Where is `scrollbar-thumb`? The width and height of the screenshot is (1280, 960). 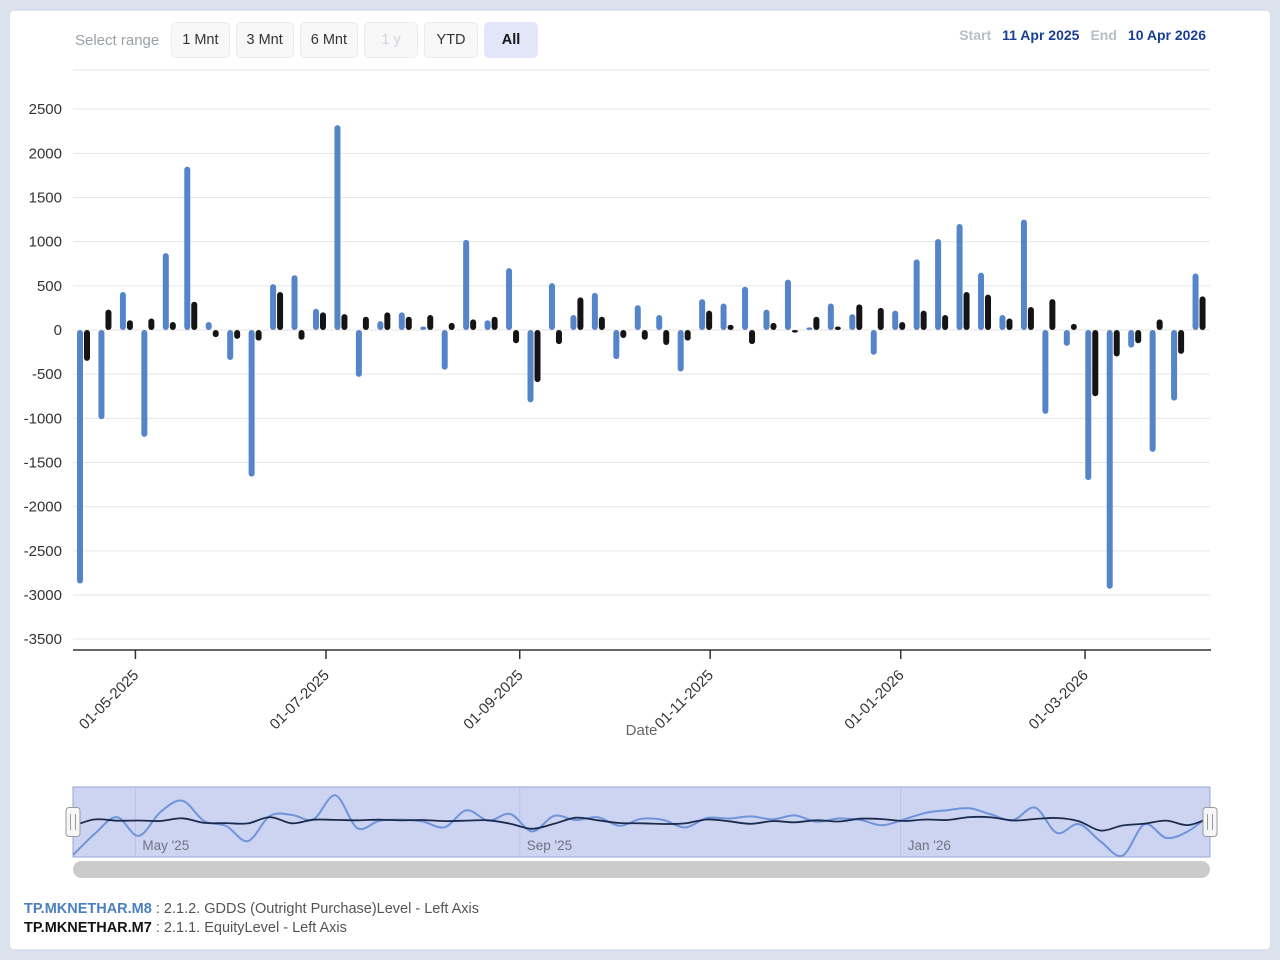
scrollbar-thumb is located at coordinates (641, 869).